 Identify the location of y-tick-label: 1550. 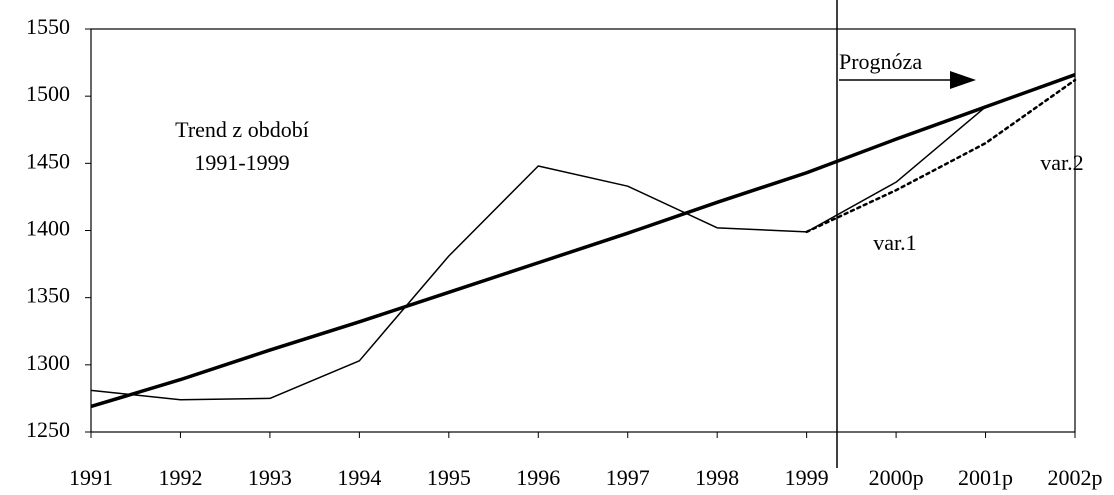
(48, 26).